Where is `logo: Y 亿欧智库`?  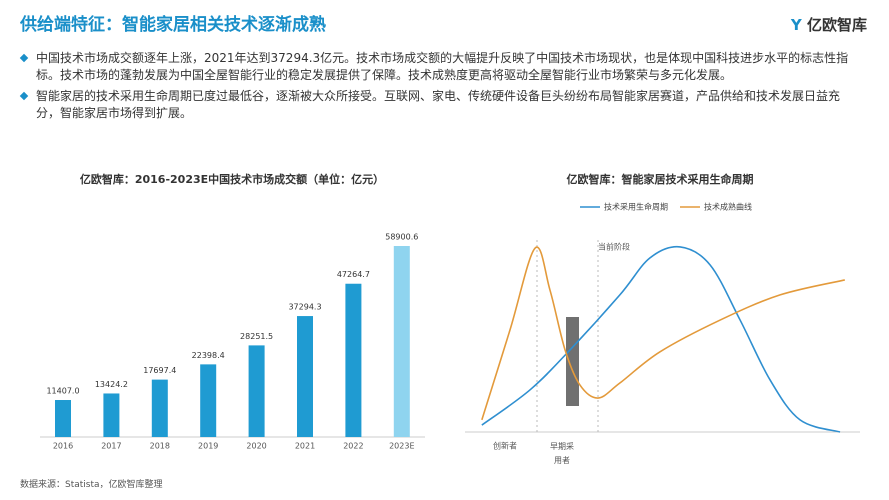
logo: Y 亿欧智库 is located at coordinates (828, 25).